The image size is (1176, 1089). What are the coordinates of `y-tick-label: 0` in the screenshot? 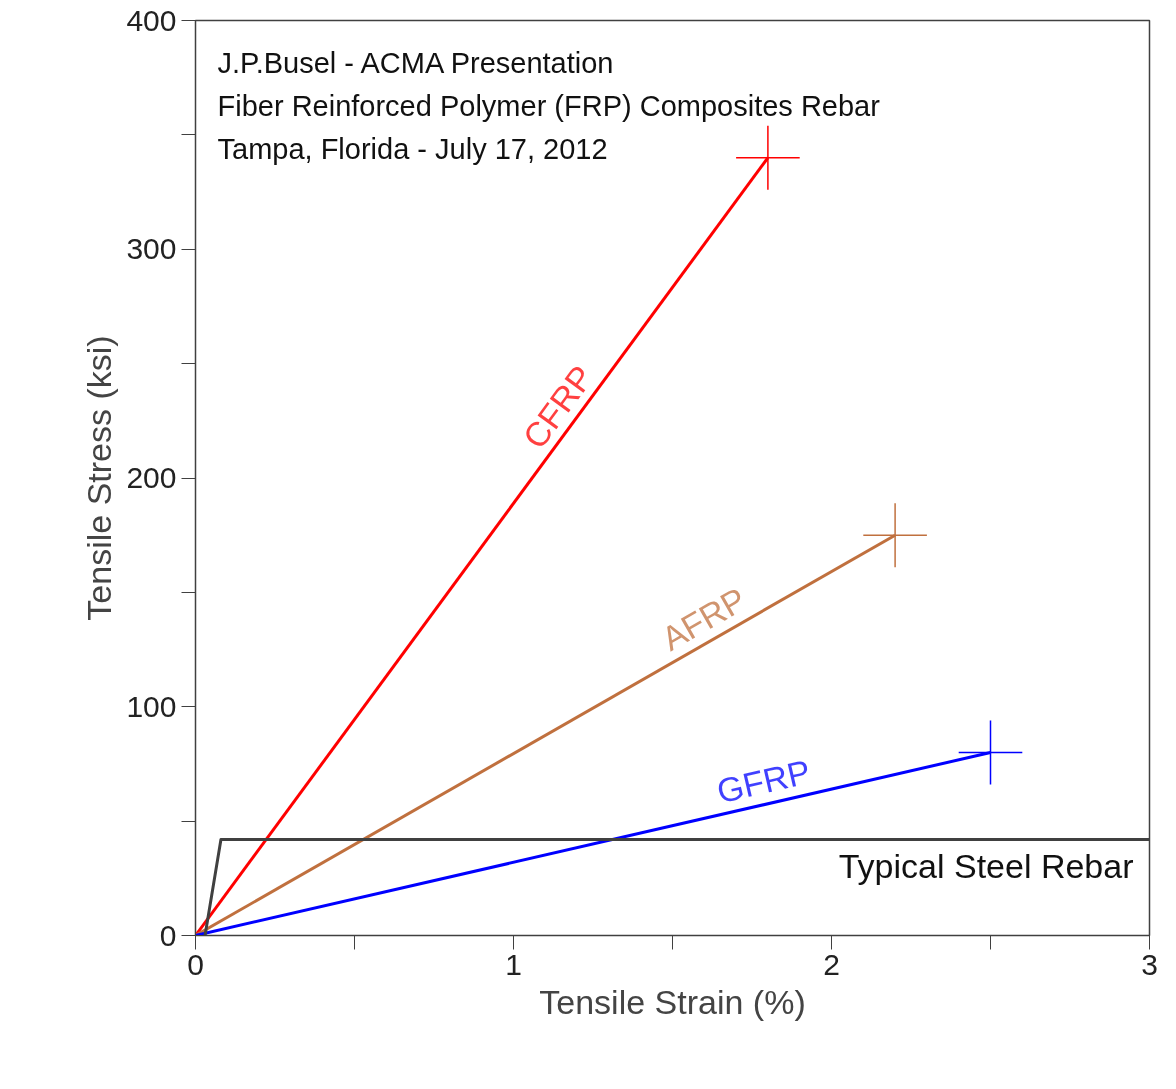 It's located at (168, 935).